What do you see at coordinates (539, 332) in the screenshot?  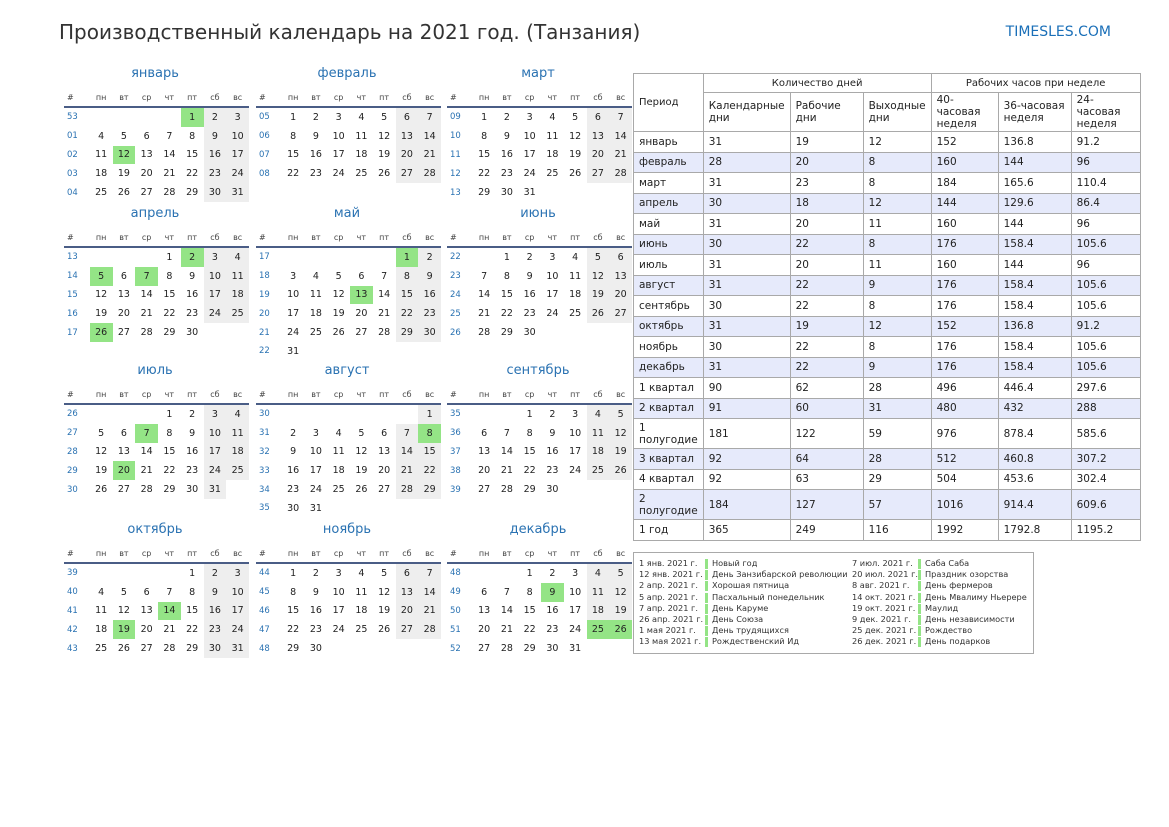 I see `week-row: 26 28 29 30` at bounding box center [539, 332].